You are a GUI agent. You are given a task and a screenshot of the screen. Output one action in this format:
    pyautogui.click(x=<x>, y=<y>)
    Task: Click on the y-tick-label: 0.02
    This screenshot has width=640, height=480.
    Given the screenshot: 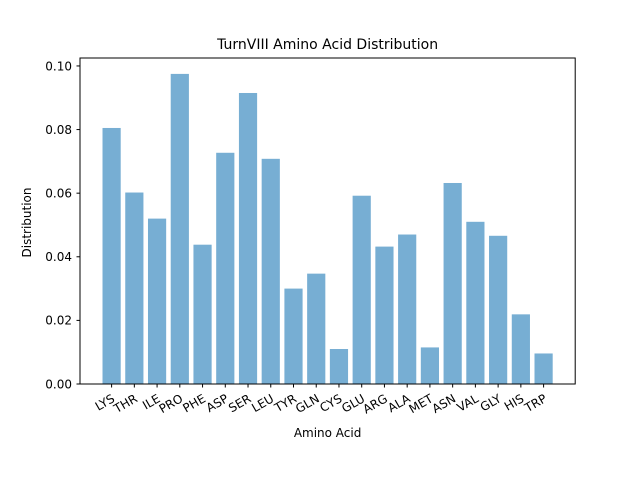 What is the action you would take?
    pyautogui.click(x=58, y=321)
    